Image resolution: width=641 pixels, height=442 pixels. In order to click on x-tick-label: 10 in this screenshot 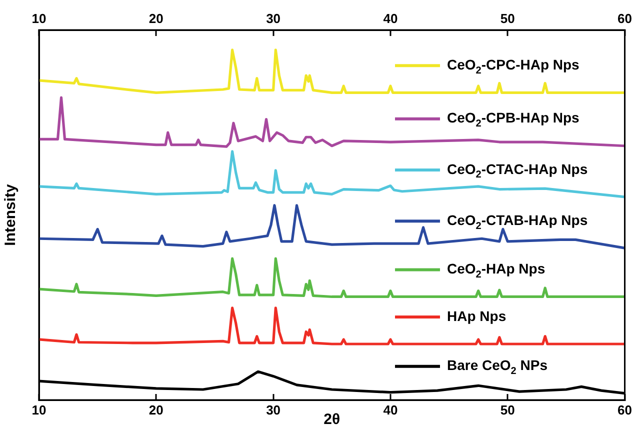, I will do `click(39, 410)`.